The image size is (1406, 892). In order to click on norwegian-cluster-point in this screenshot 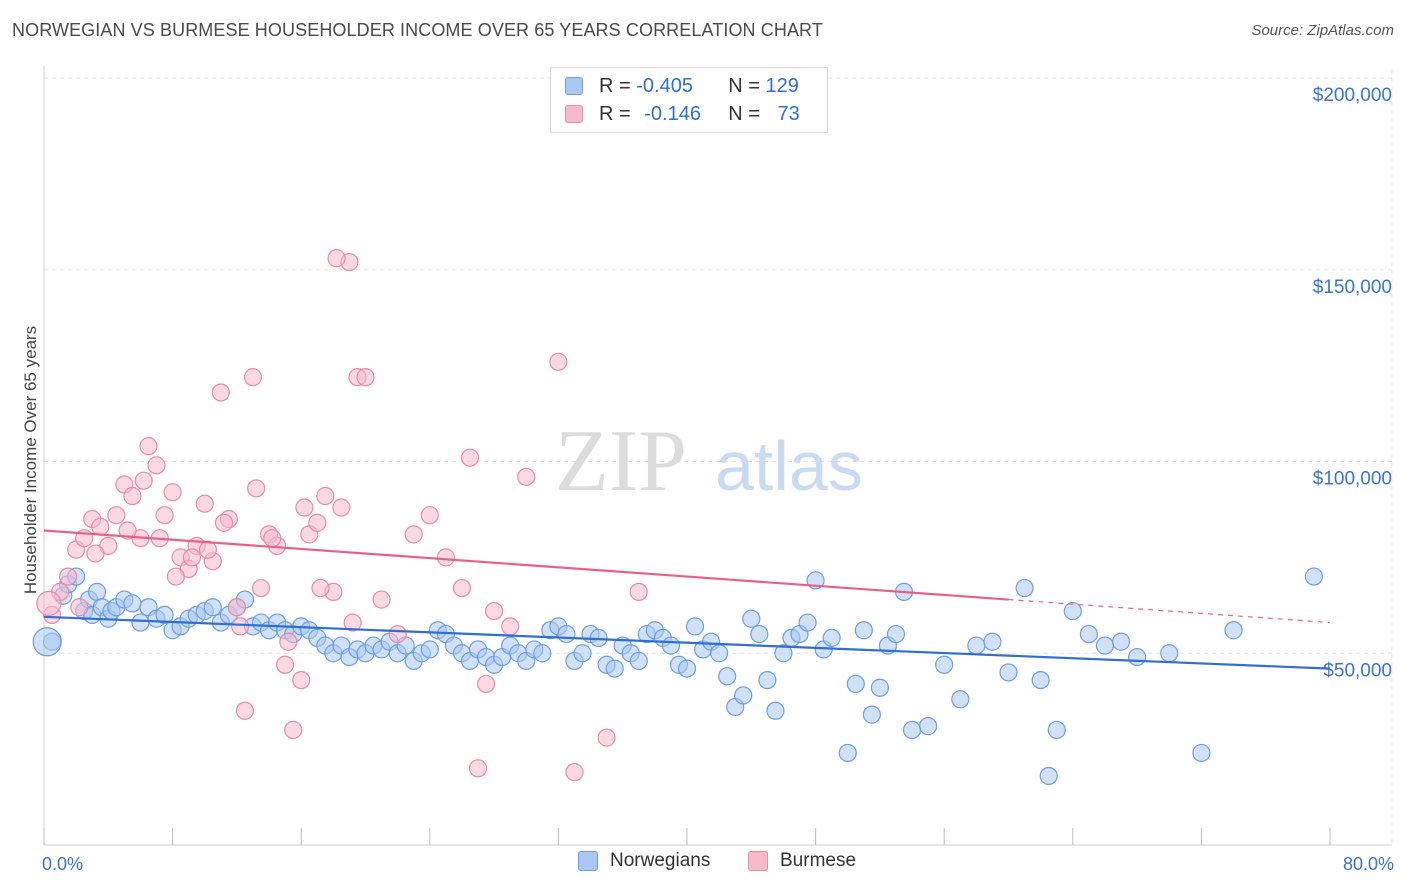, I will do `click(47, 642)`.